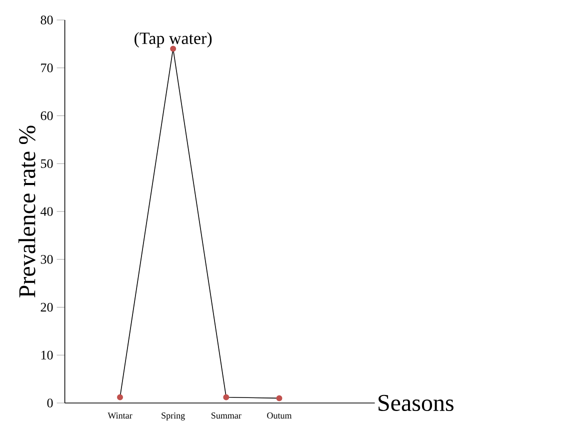 The image size is (562, 425). Describe the element at coordinates (47, 163) in the screenshot. I see `y-tick-label: 50` at that location.